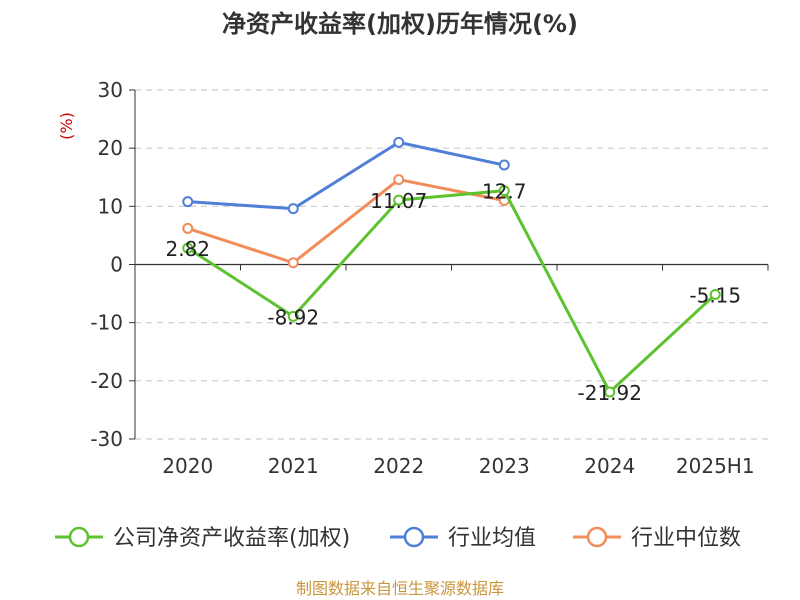 The image size is (800, 600). What do you see at coordinates (110, 148) in the screenshot?
I see `y-tick-label: 20` at bounding box center [110, 148].